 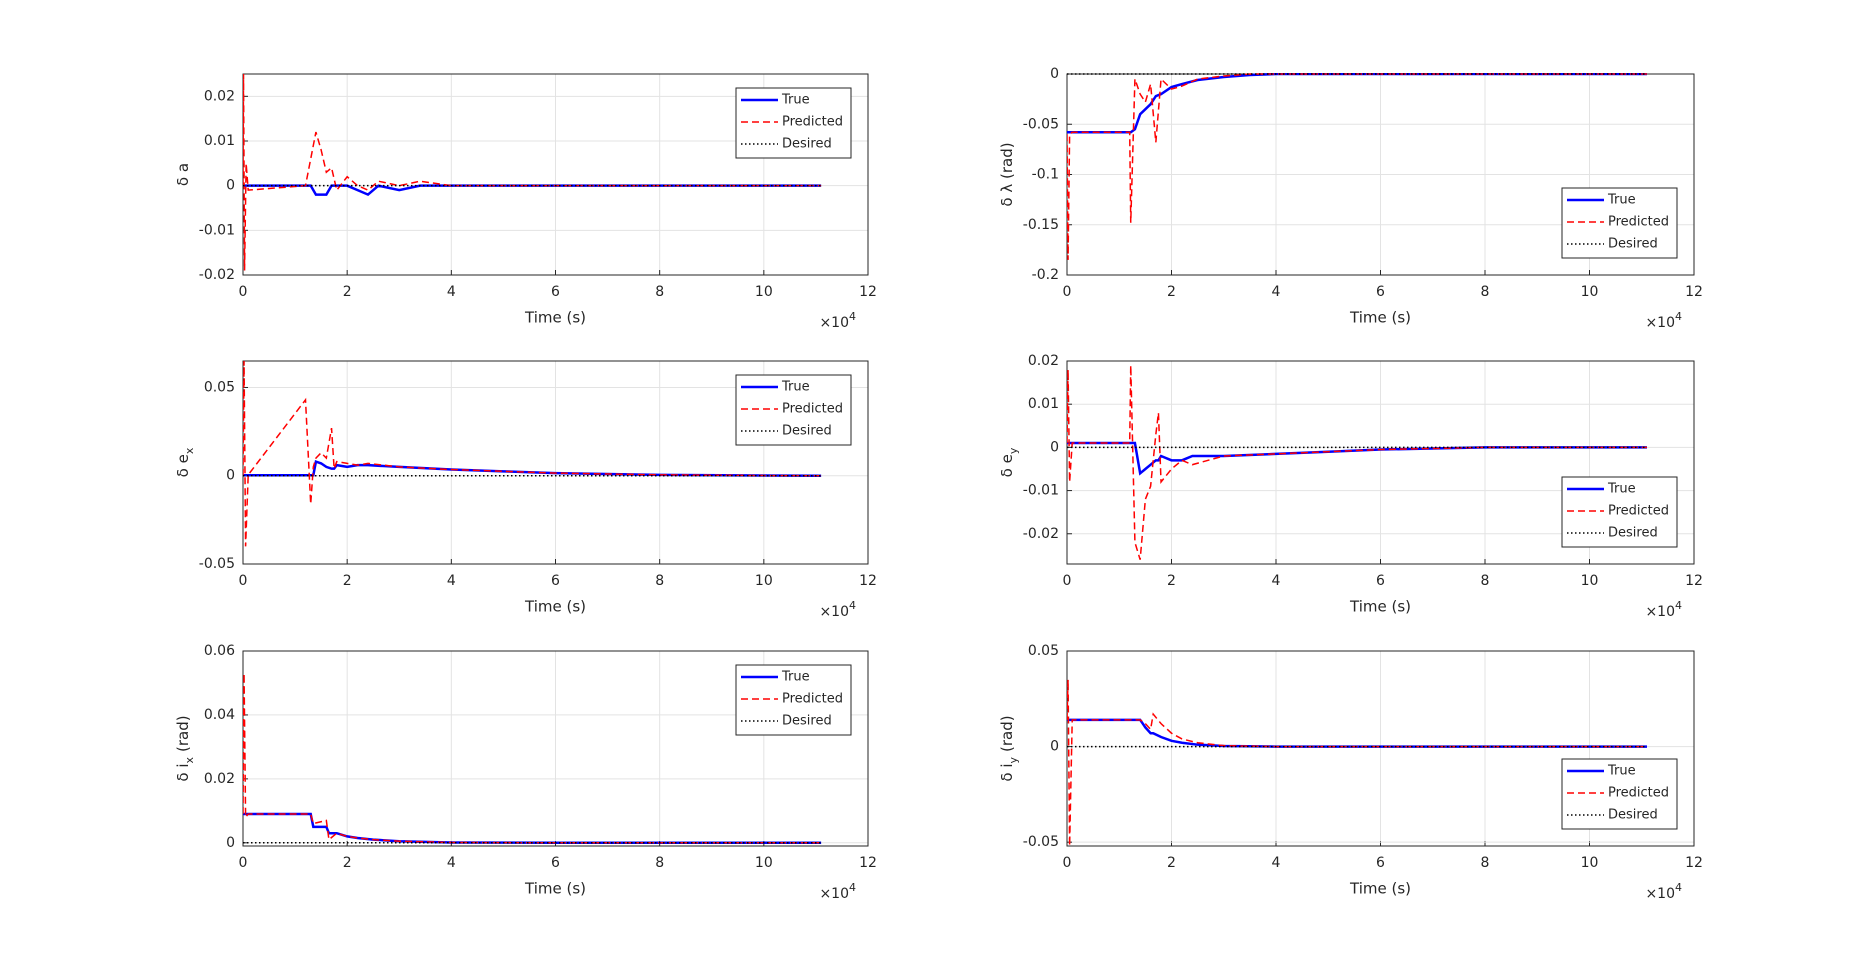 I want to click on y-tick-label: -0.2, so click(x=1045, y=275).